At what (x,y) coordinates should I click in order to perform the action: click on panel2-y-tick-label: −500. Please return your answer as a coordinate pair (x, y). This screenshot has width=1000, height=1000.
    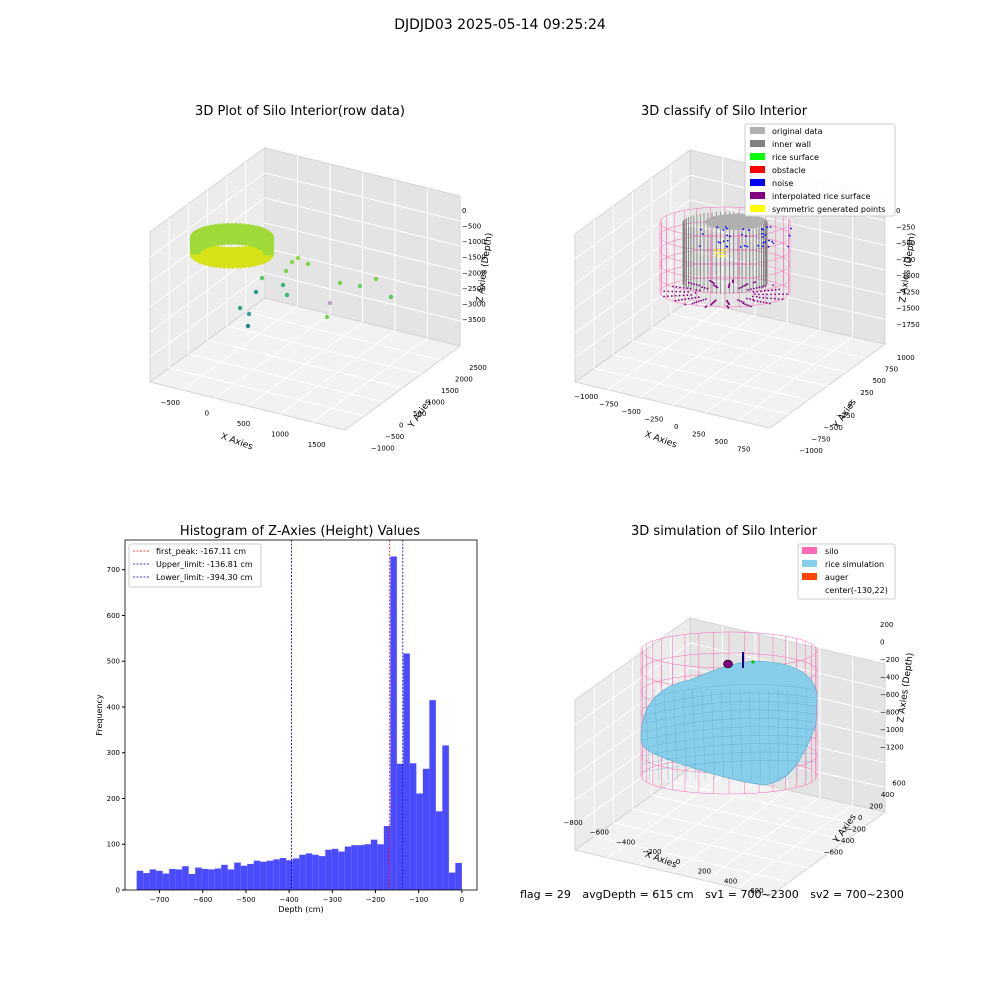
    Looking at the image, I should click on (833, 428).